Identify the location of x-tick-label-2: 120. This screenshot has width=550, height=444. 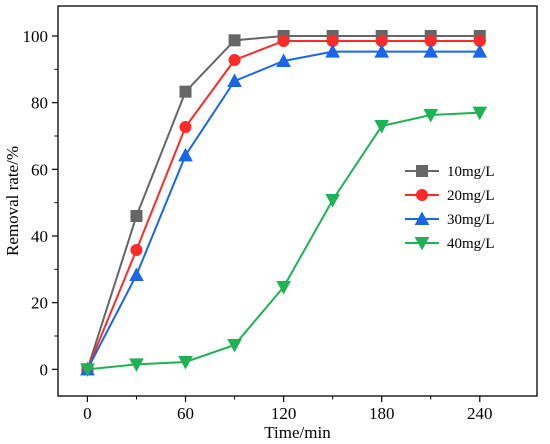
(284, 413).